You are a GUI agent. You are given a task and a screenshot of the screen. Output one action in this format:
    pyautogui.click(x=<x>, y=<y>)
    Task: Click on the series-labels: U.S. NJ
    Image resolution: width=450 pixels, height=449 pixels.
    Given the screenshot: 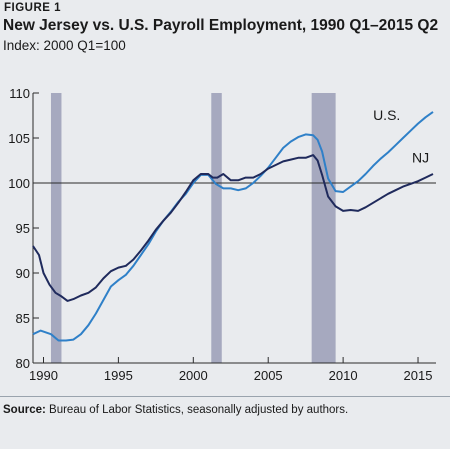 What is the action you would take?
    pyautogui.click(x=401, y=136)
    